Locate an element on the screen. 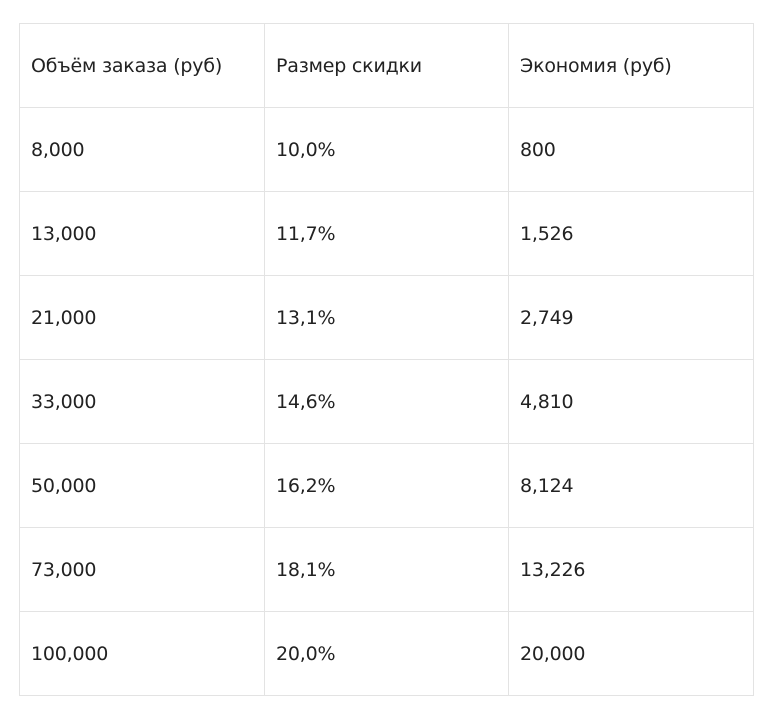 This screenshot has height=720, width=772. header-savings: Экономия (руб) is located at coordinates (631, 65).